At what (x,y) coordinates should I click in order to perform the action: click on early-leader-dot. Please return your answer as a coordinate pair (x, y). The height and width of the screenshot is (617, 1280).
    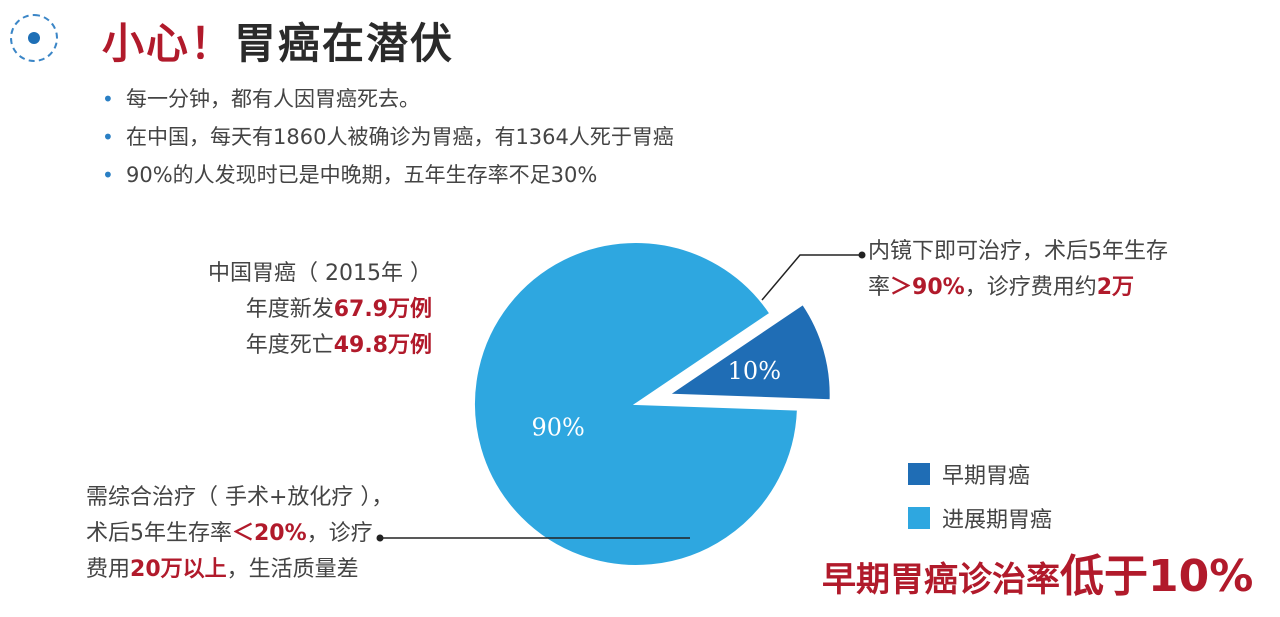
    Looking at the image, I should click on (862, 255).